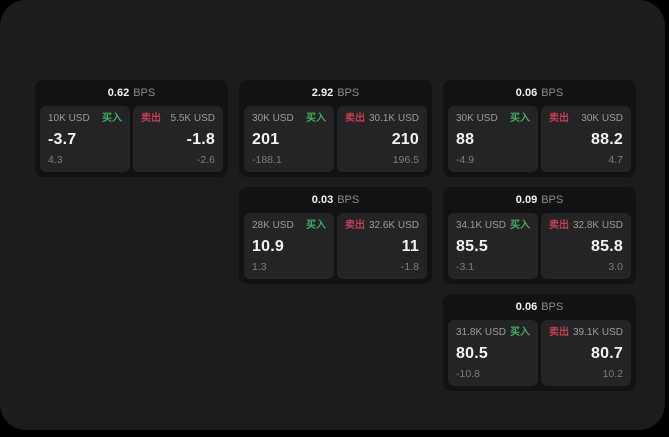  I want to click on buy-amount: 31.8K USD, so click(481, 332).